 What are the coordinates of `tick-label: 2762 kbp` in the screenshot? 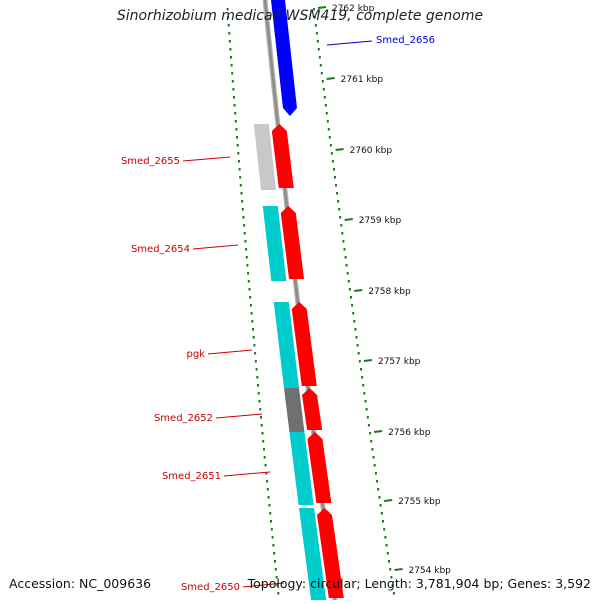 It's located at (353, 9).